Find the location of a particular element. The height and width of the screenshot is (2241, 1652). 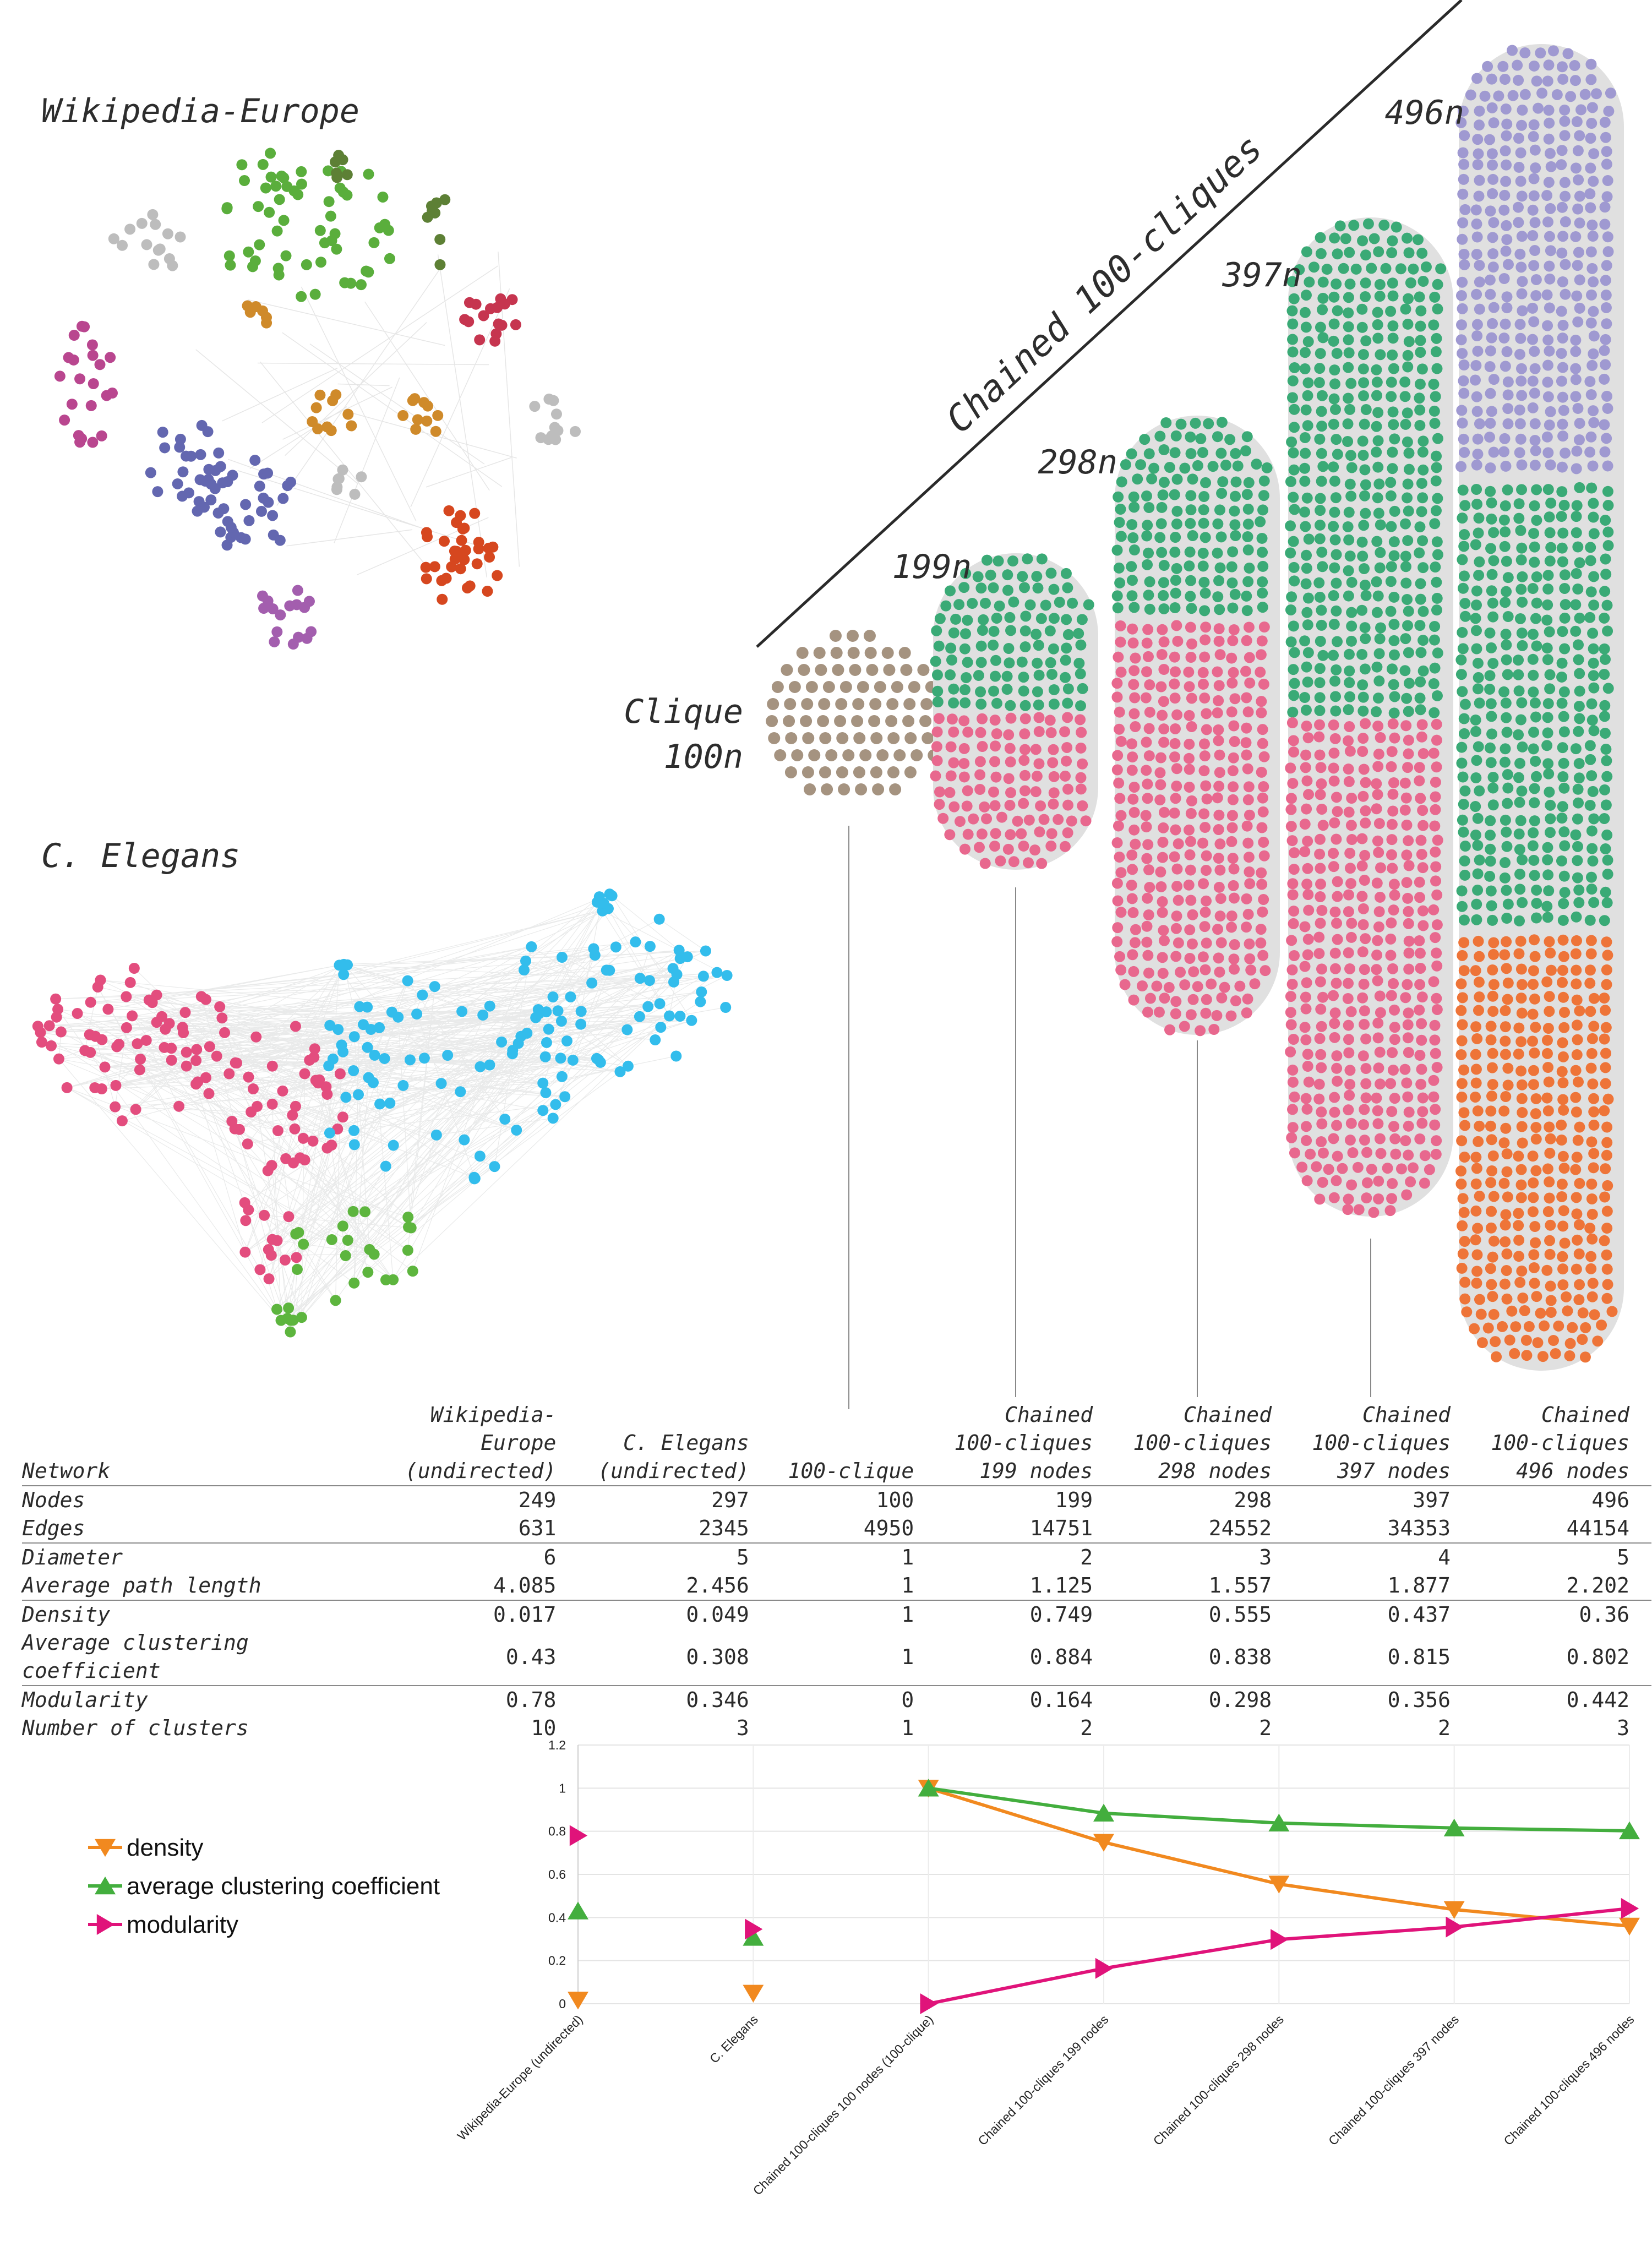

table-row-label: Nodes is located at coordinates (53, 1500).